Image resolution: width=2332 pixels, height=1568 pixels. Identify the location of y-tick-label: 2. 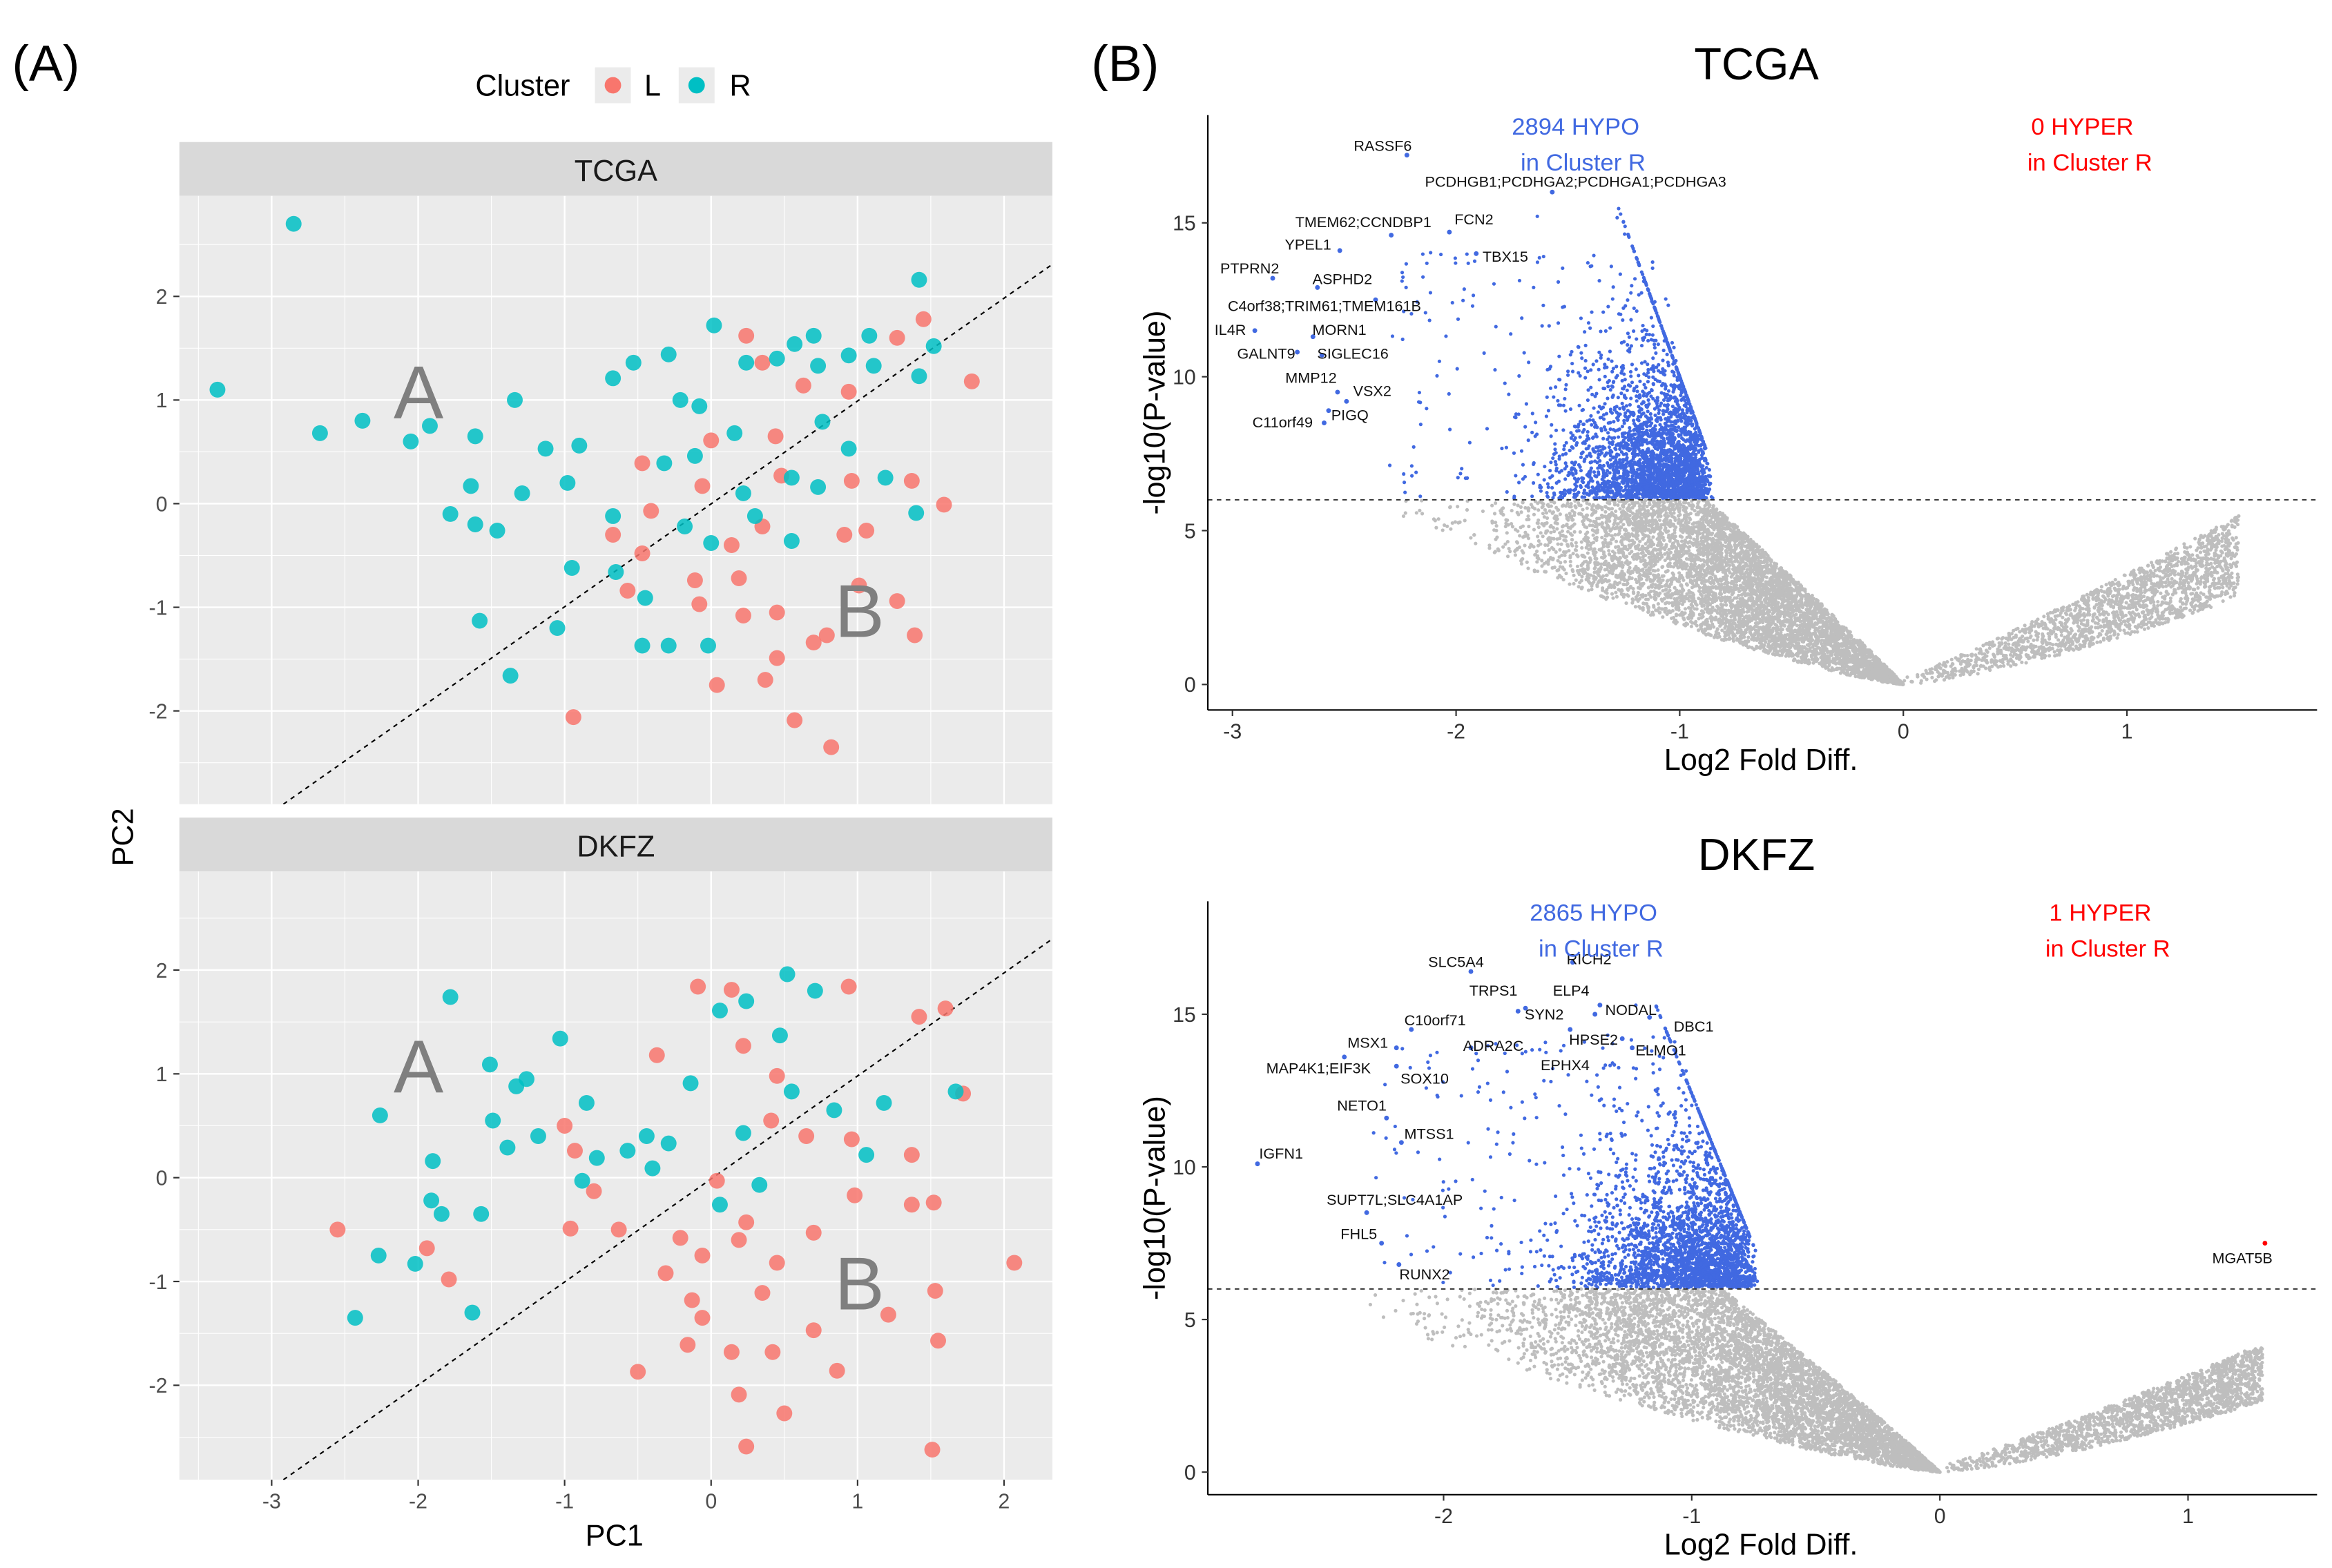
(162, 297).